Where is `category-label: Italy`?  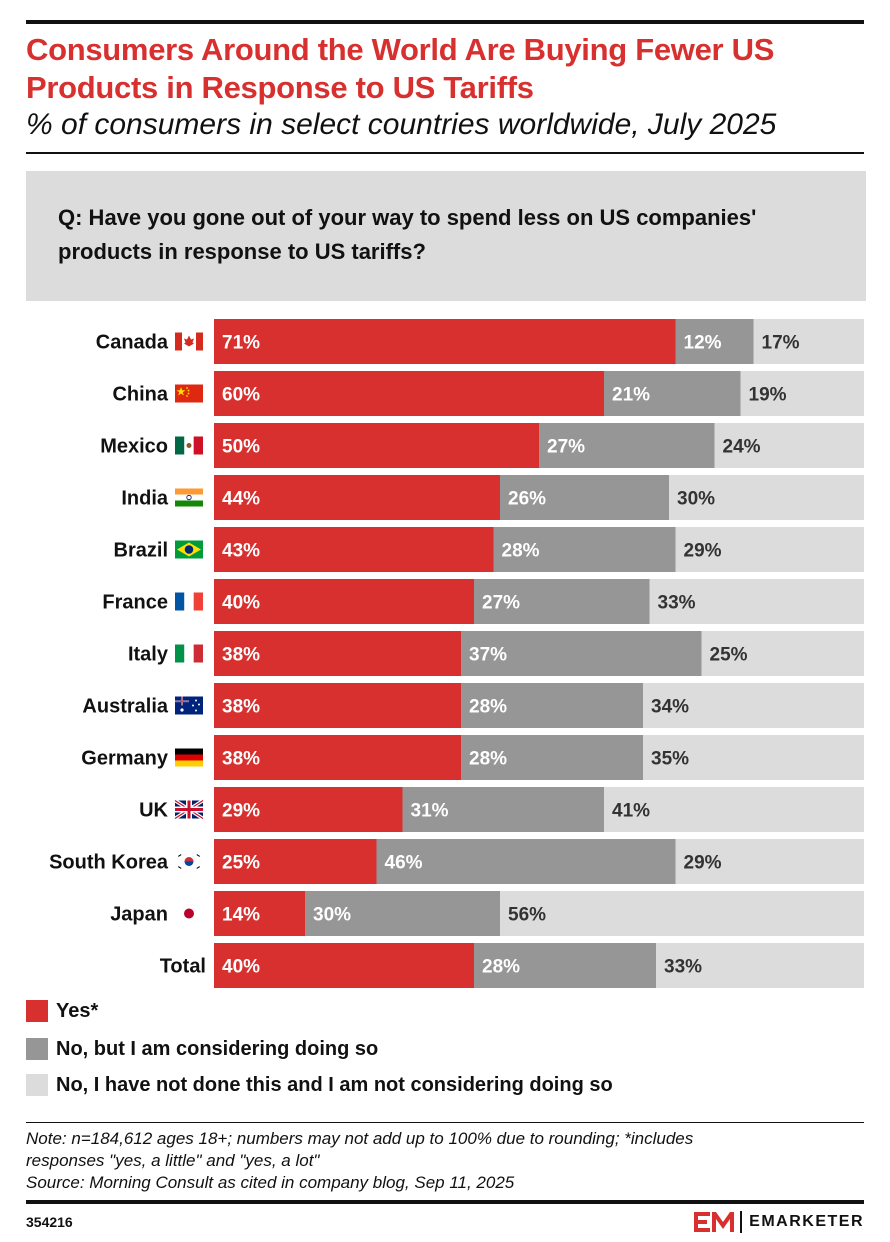 category-label: Italy is located at coordinates (148, 655).